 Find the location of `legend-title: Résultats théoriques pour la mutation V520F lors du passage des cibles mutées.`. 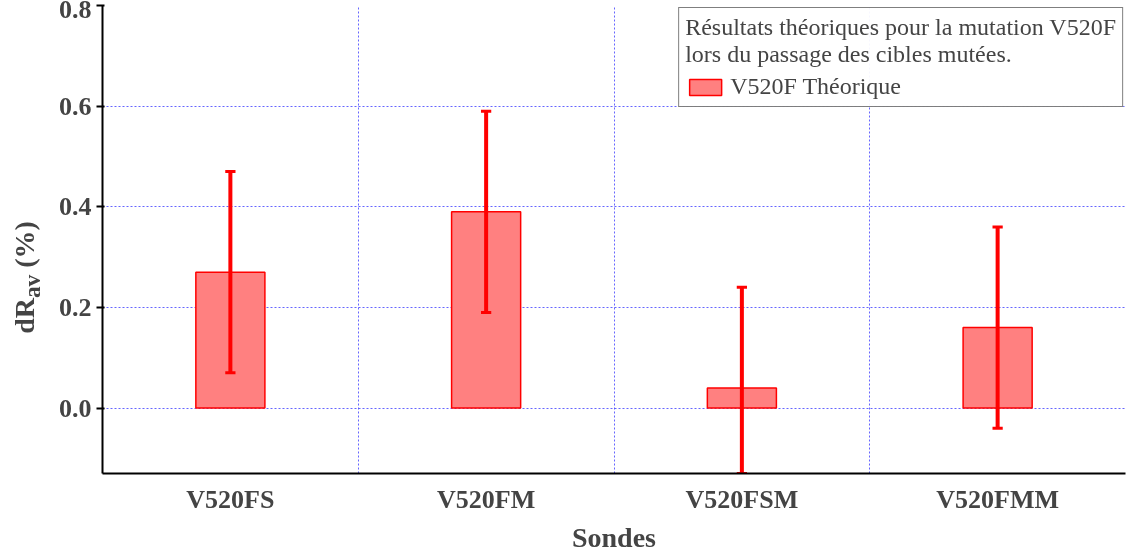

legend-title: Résultats théoriques pour la mutation V520F lors du passage des cibles mutées. is located at coordinates (900, 41).